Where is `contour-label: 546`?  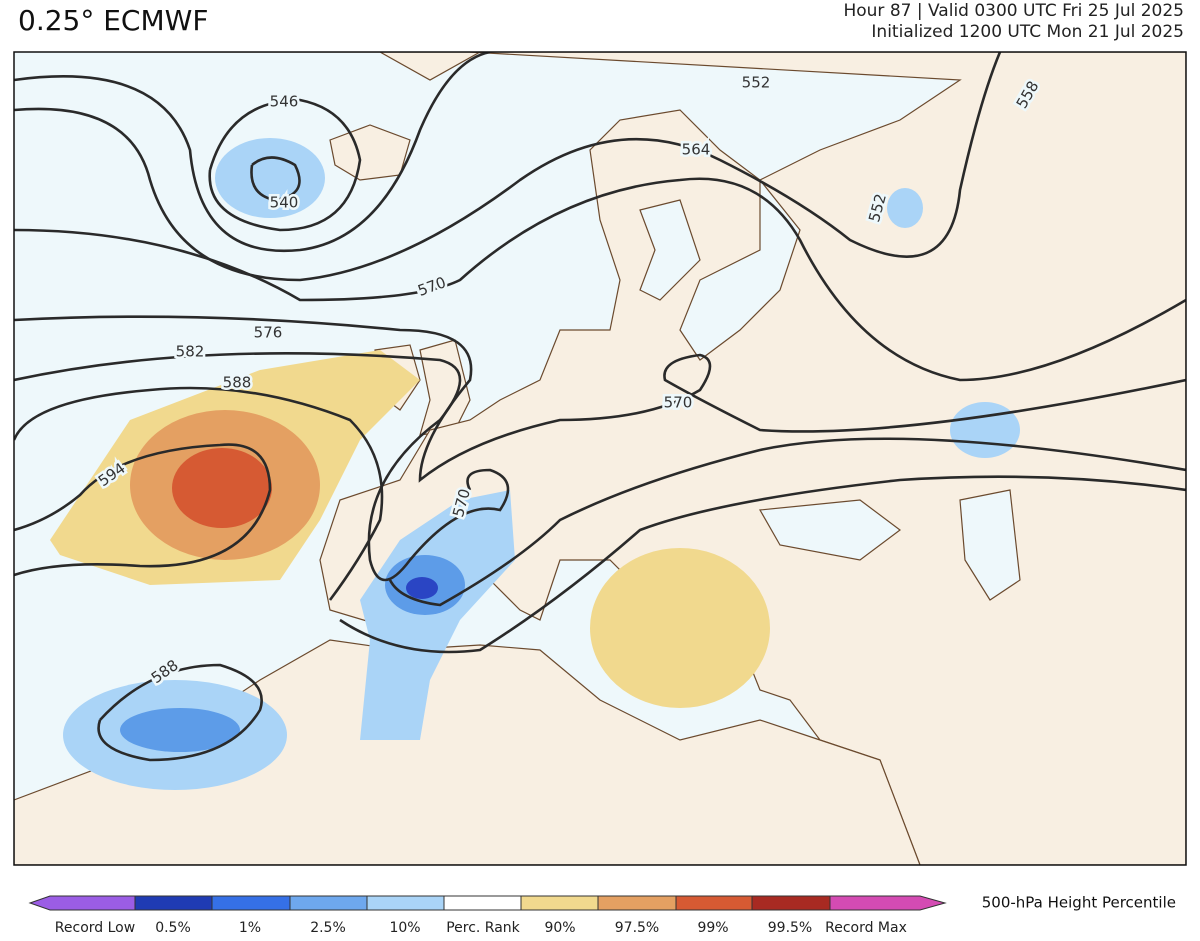
contour-label: 546 is located at coordinates (284, 102).